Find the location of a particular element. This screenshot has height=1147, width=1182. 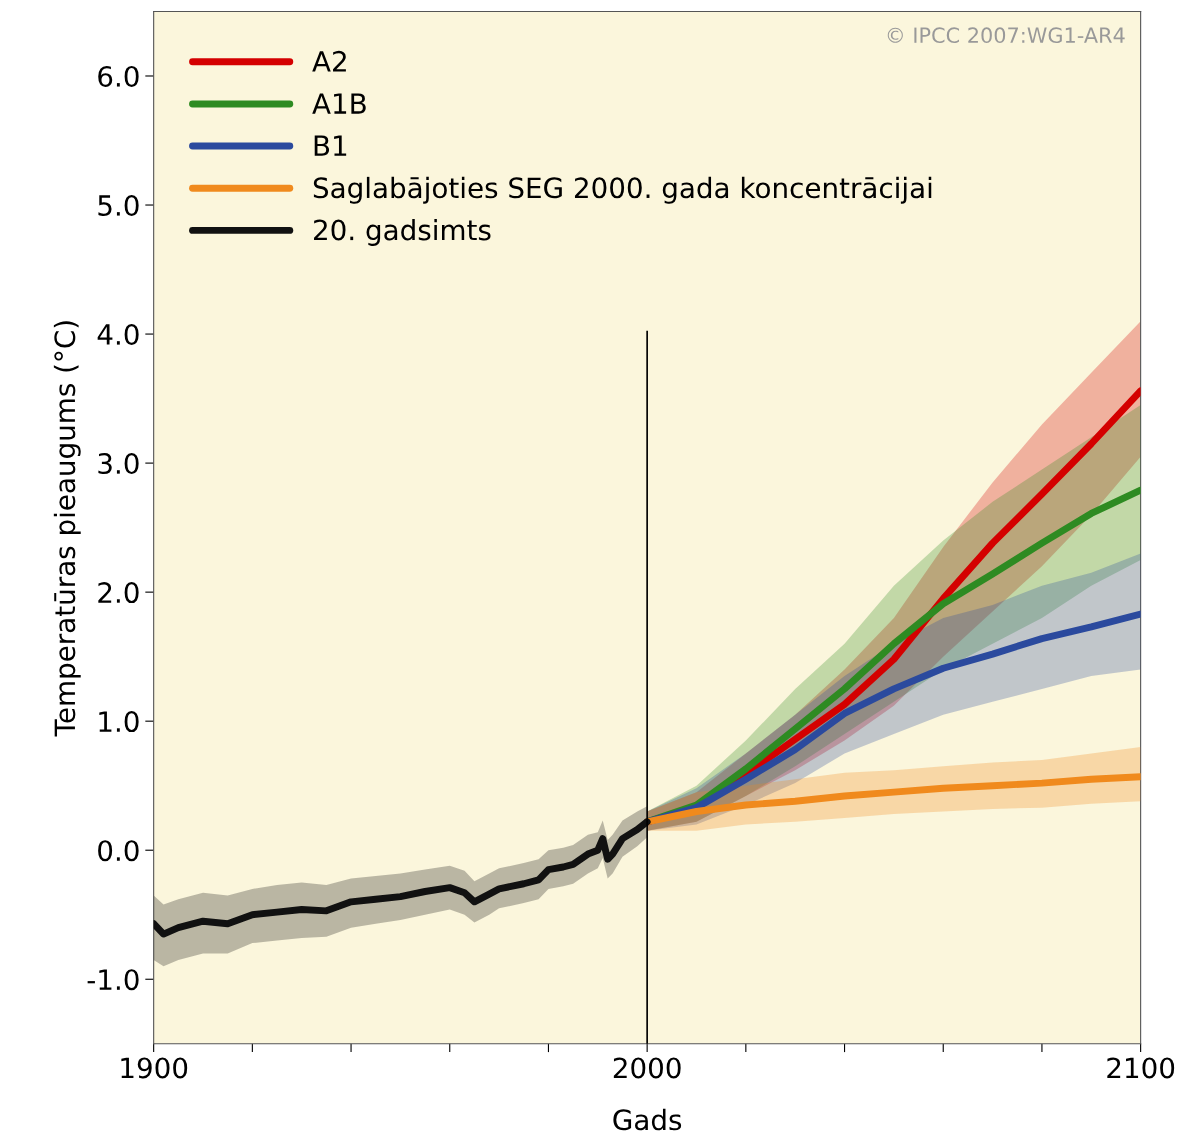

legend-label: A2 is located at coordinates (329, 61).